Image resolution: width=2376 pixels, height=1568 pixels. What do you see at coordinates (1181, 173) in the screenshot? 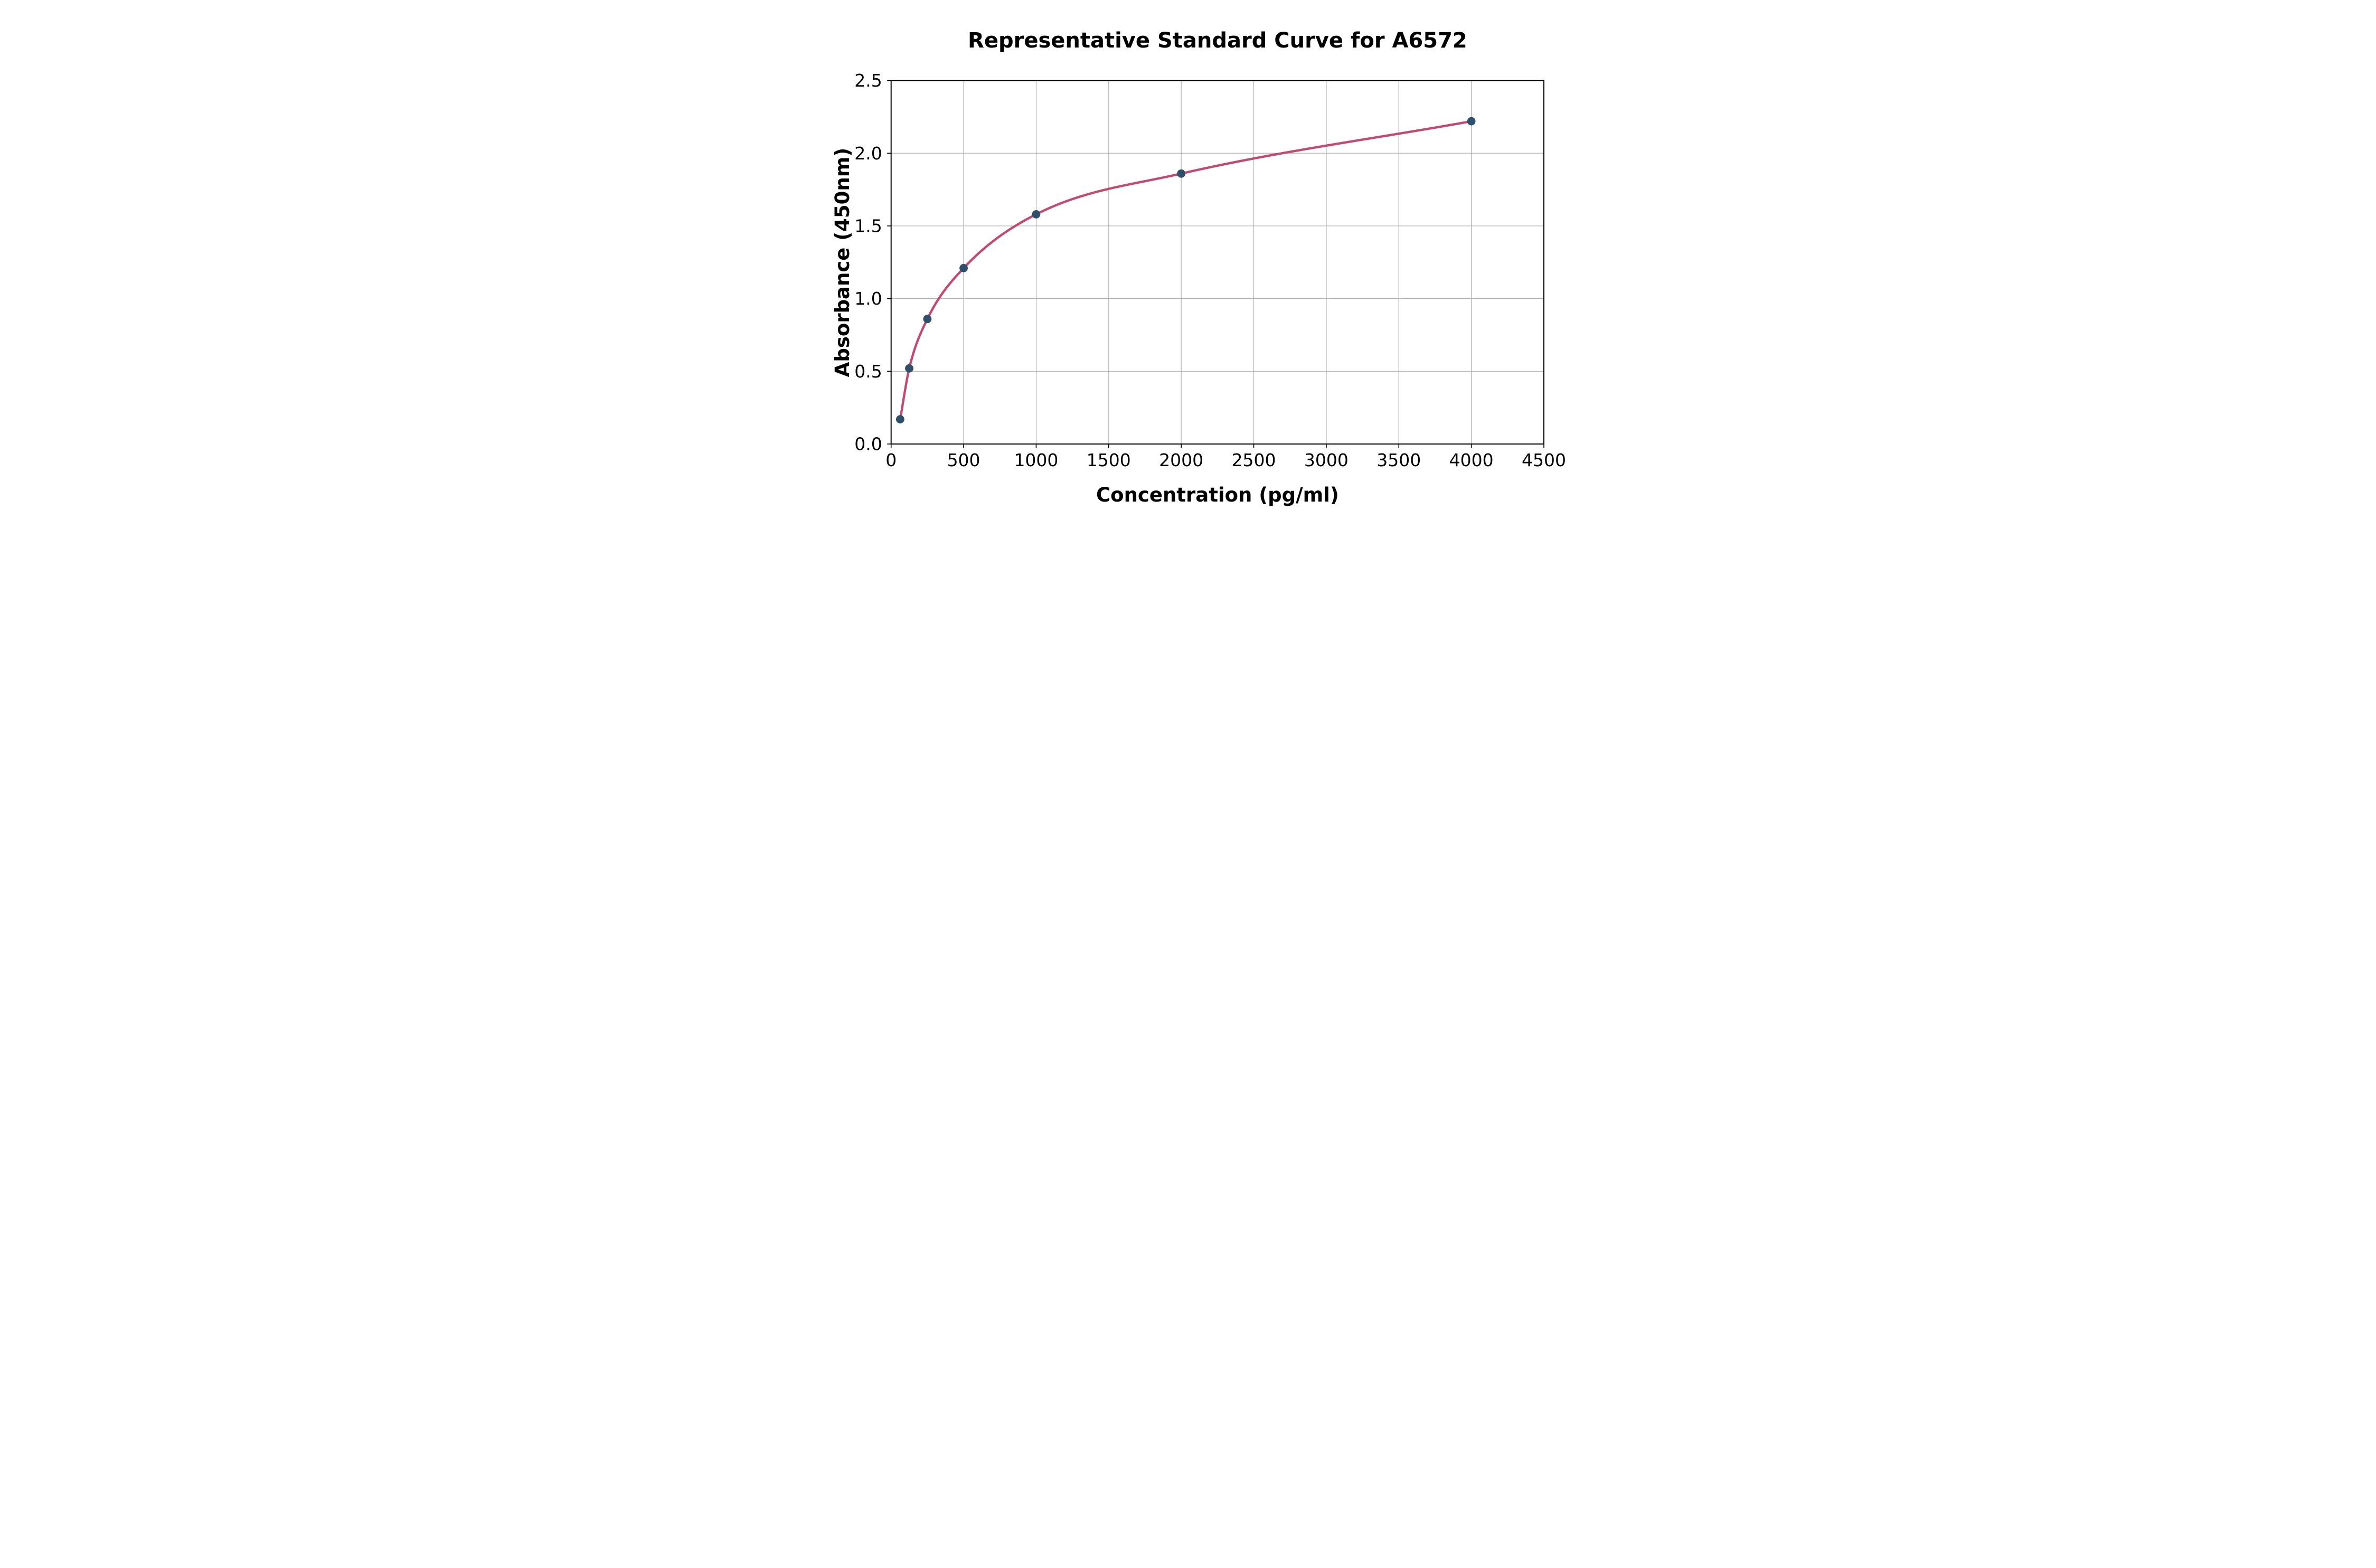
I see `data-point-2000` at bounding box center [1181, 173].